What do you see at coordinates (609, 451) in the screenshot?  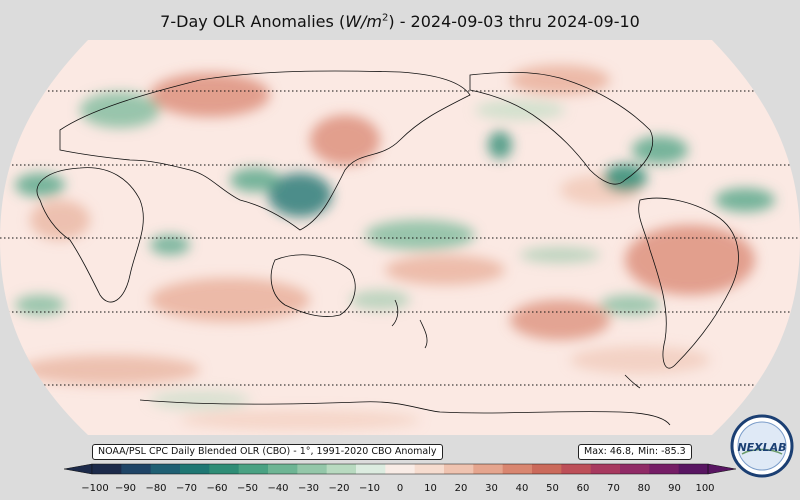 I see `max-value: Max: 46.8,` at bounding box center [609, 451].